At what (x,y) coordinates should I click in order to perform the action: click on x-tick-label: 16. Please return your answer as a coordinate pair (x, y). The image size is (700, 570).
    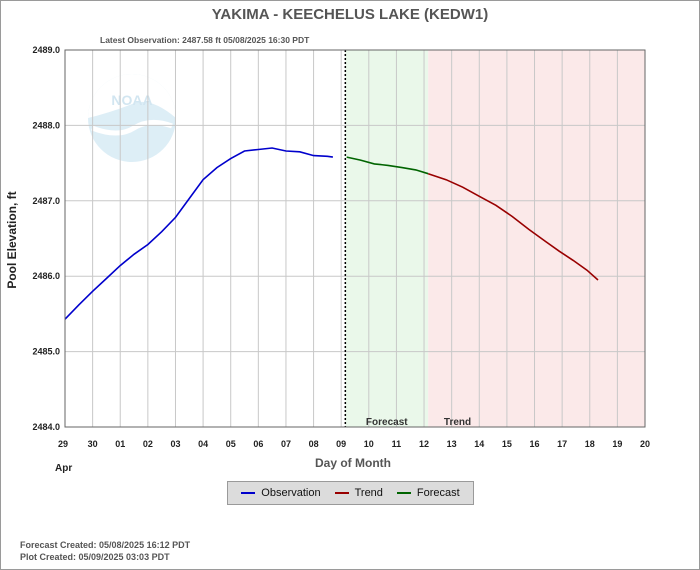
    Looking at the image, I should click on (535, 444).